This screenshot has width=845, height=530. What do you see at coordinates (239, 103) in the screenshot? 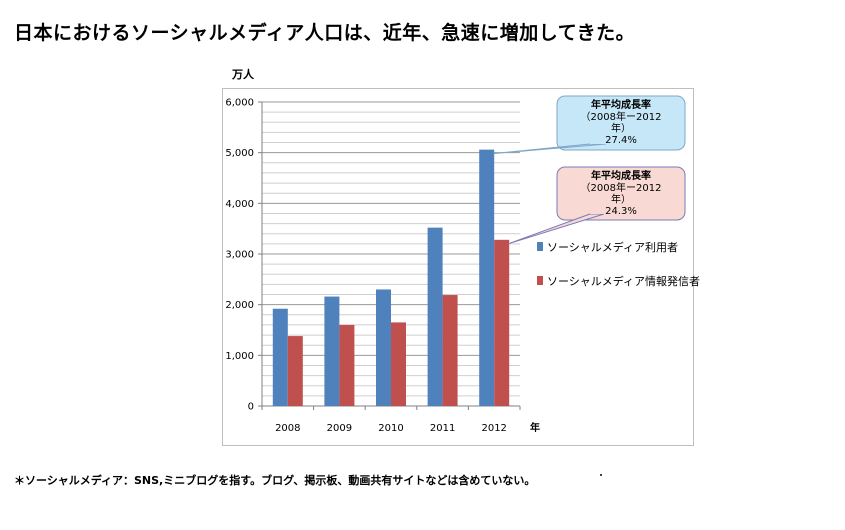
I see `y-tick-label: 6,000` at bounding box center [239, 103].